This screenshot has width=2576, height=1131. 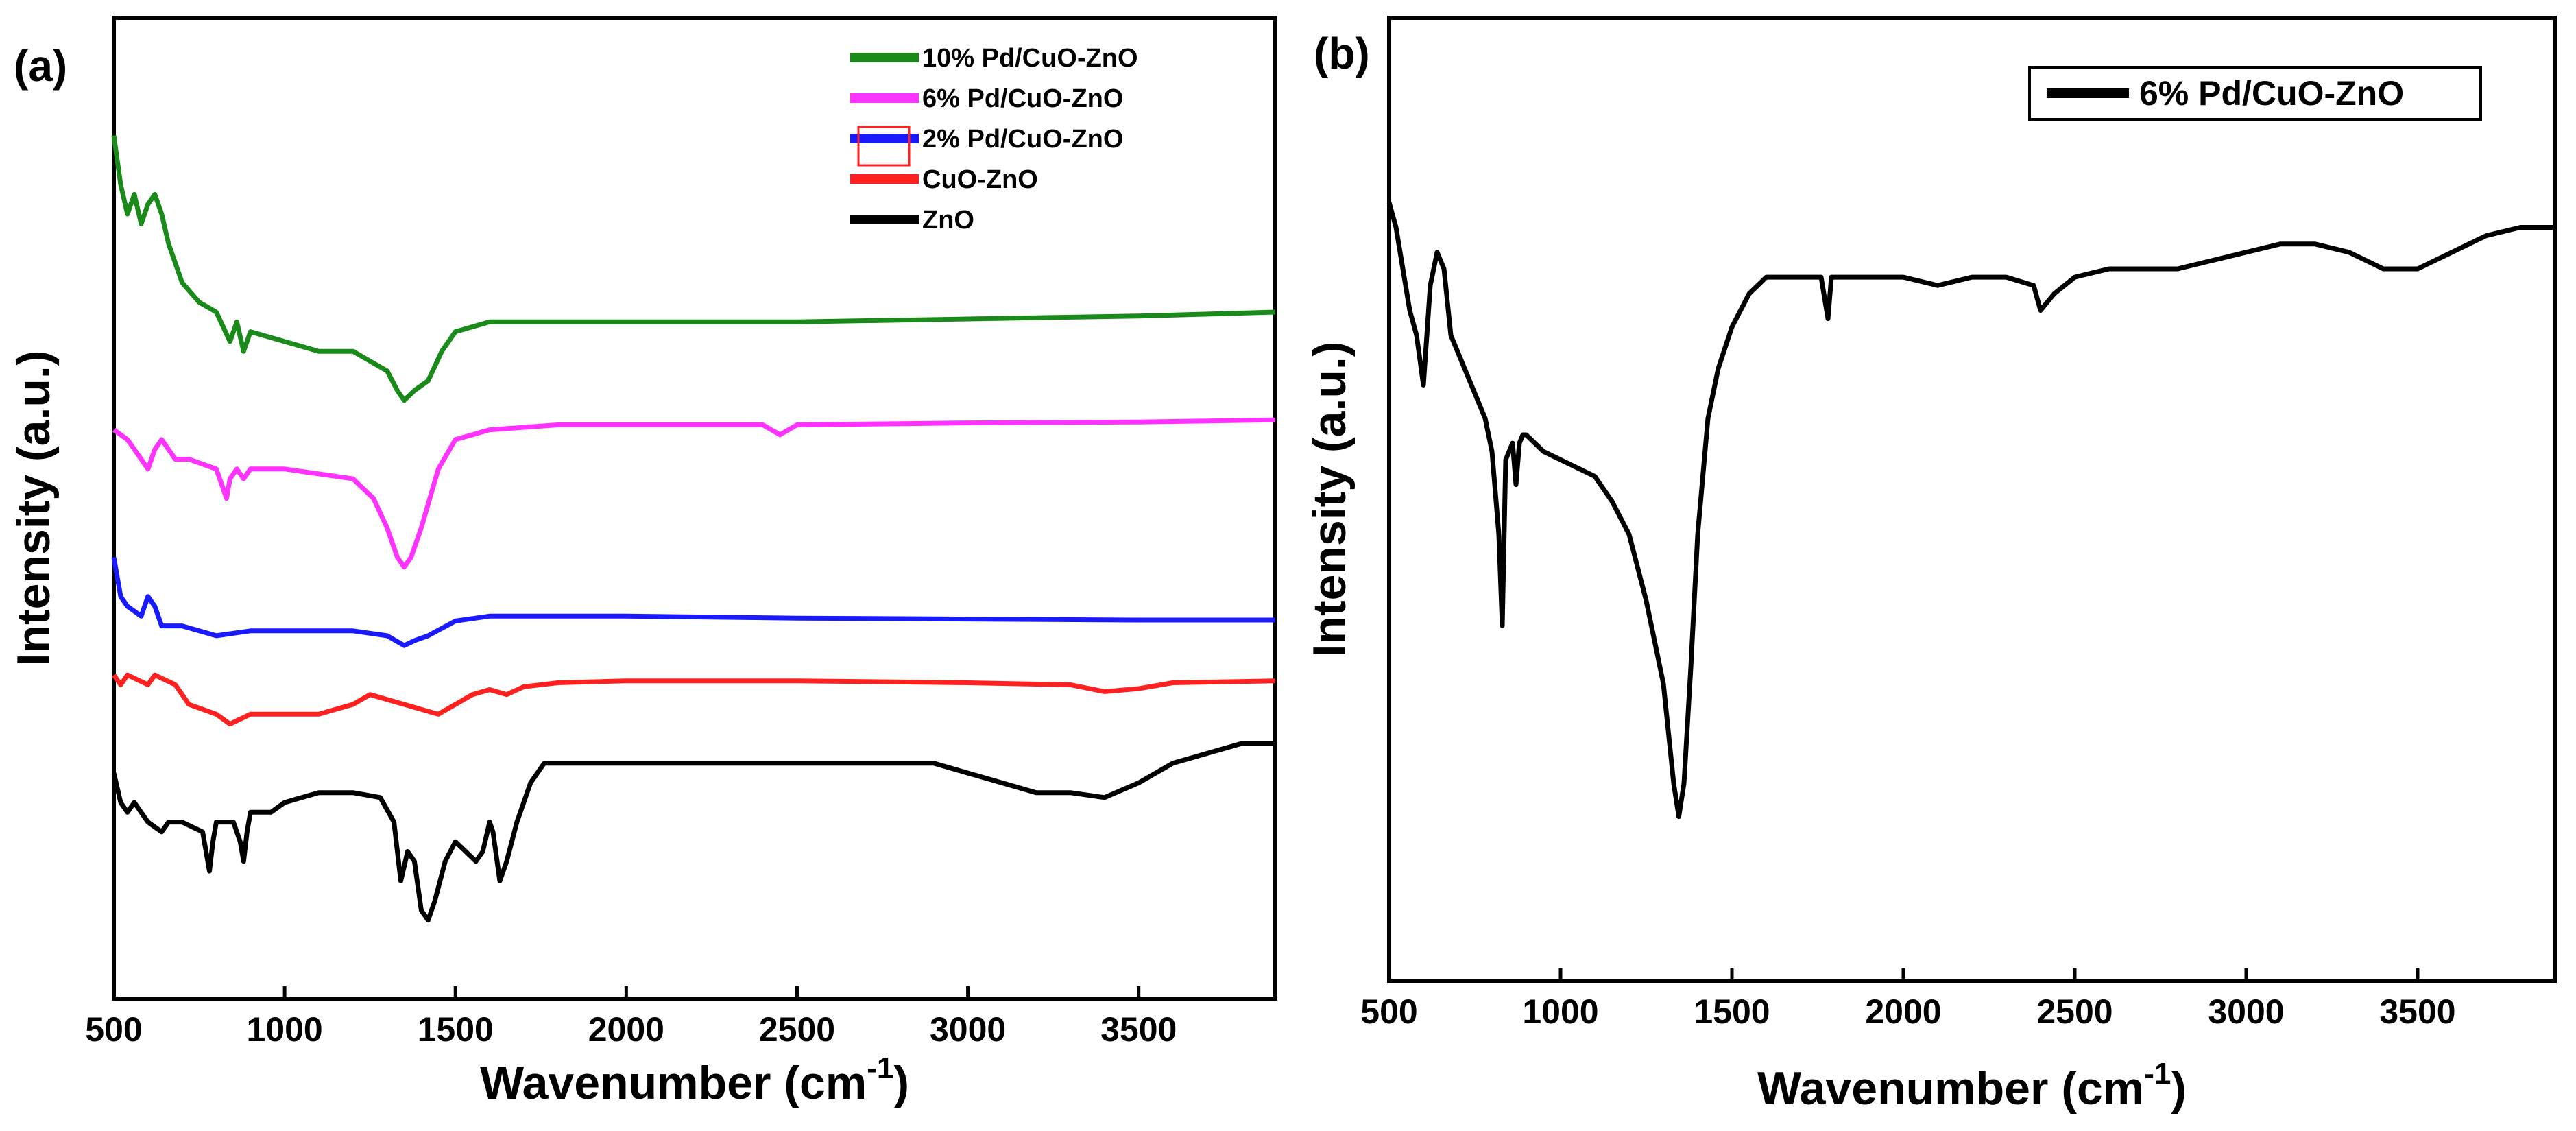 I want to click on x-tick-label-b-0: 500, so click(x=1388, y=1011).